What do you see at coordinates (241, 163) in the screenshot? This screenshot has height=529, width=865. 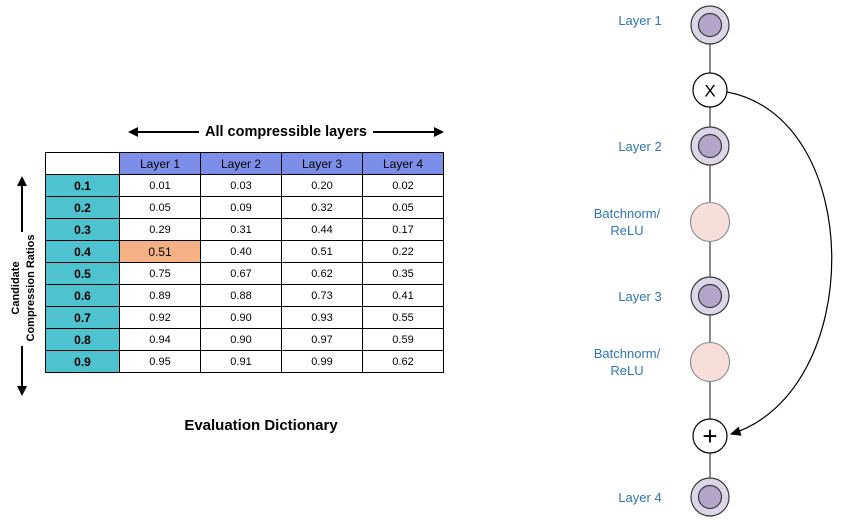 I see `column-header: Layer 2` at bounding box center [241, 163].